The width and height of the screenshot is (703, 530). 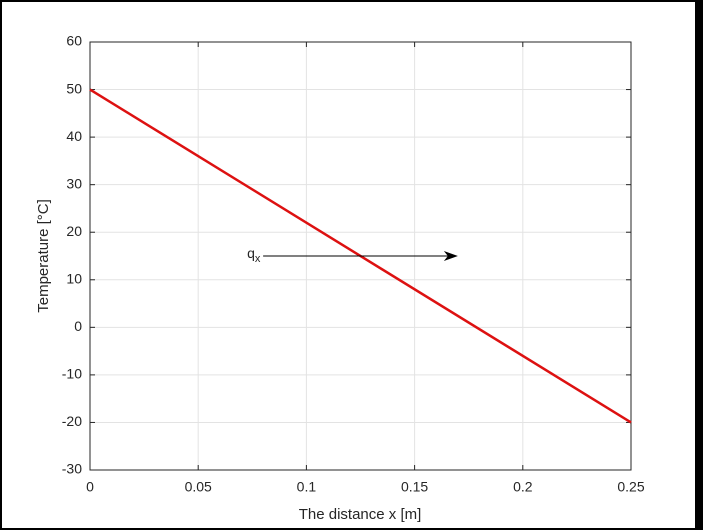 I want to click on y-tick-label: 60, so click(x=74, y=41).